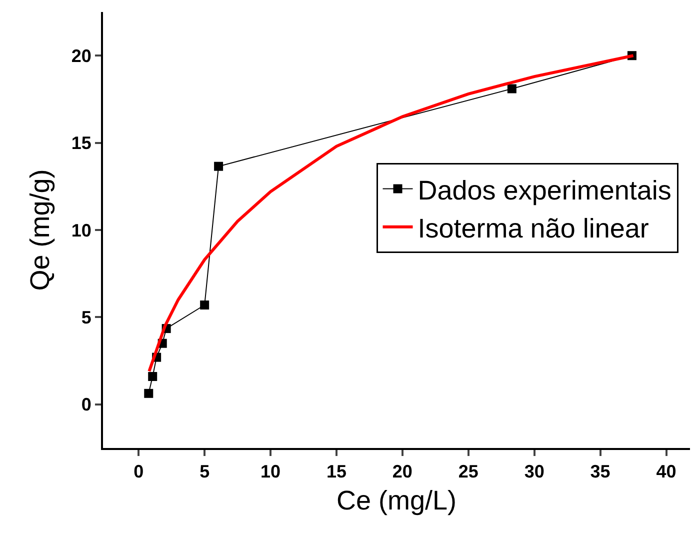  I want to click on y-tick-label: 20, so click(81, 56).